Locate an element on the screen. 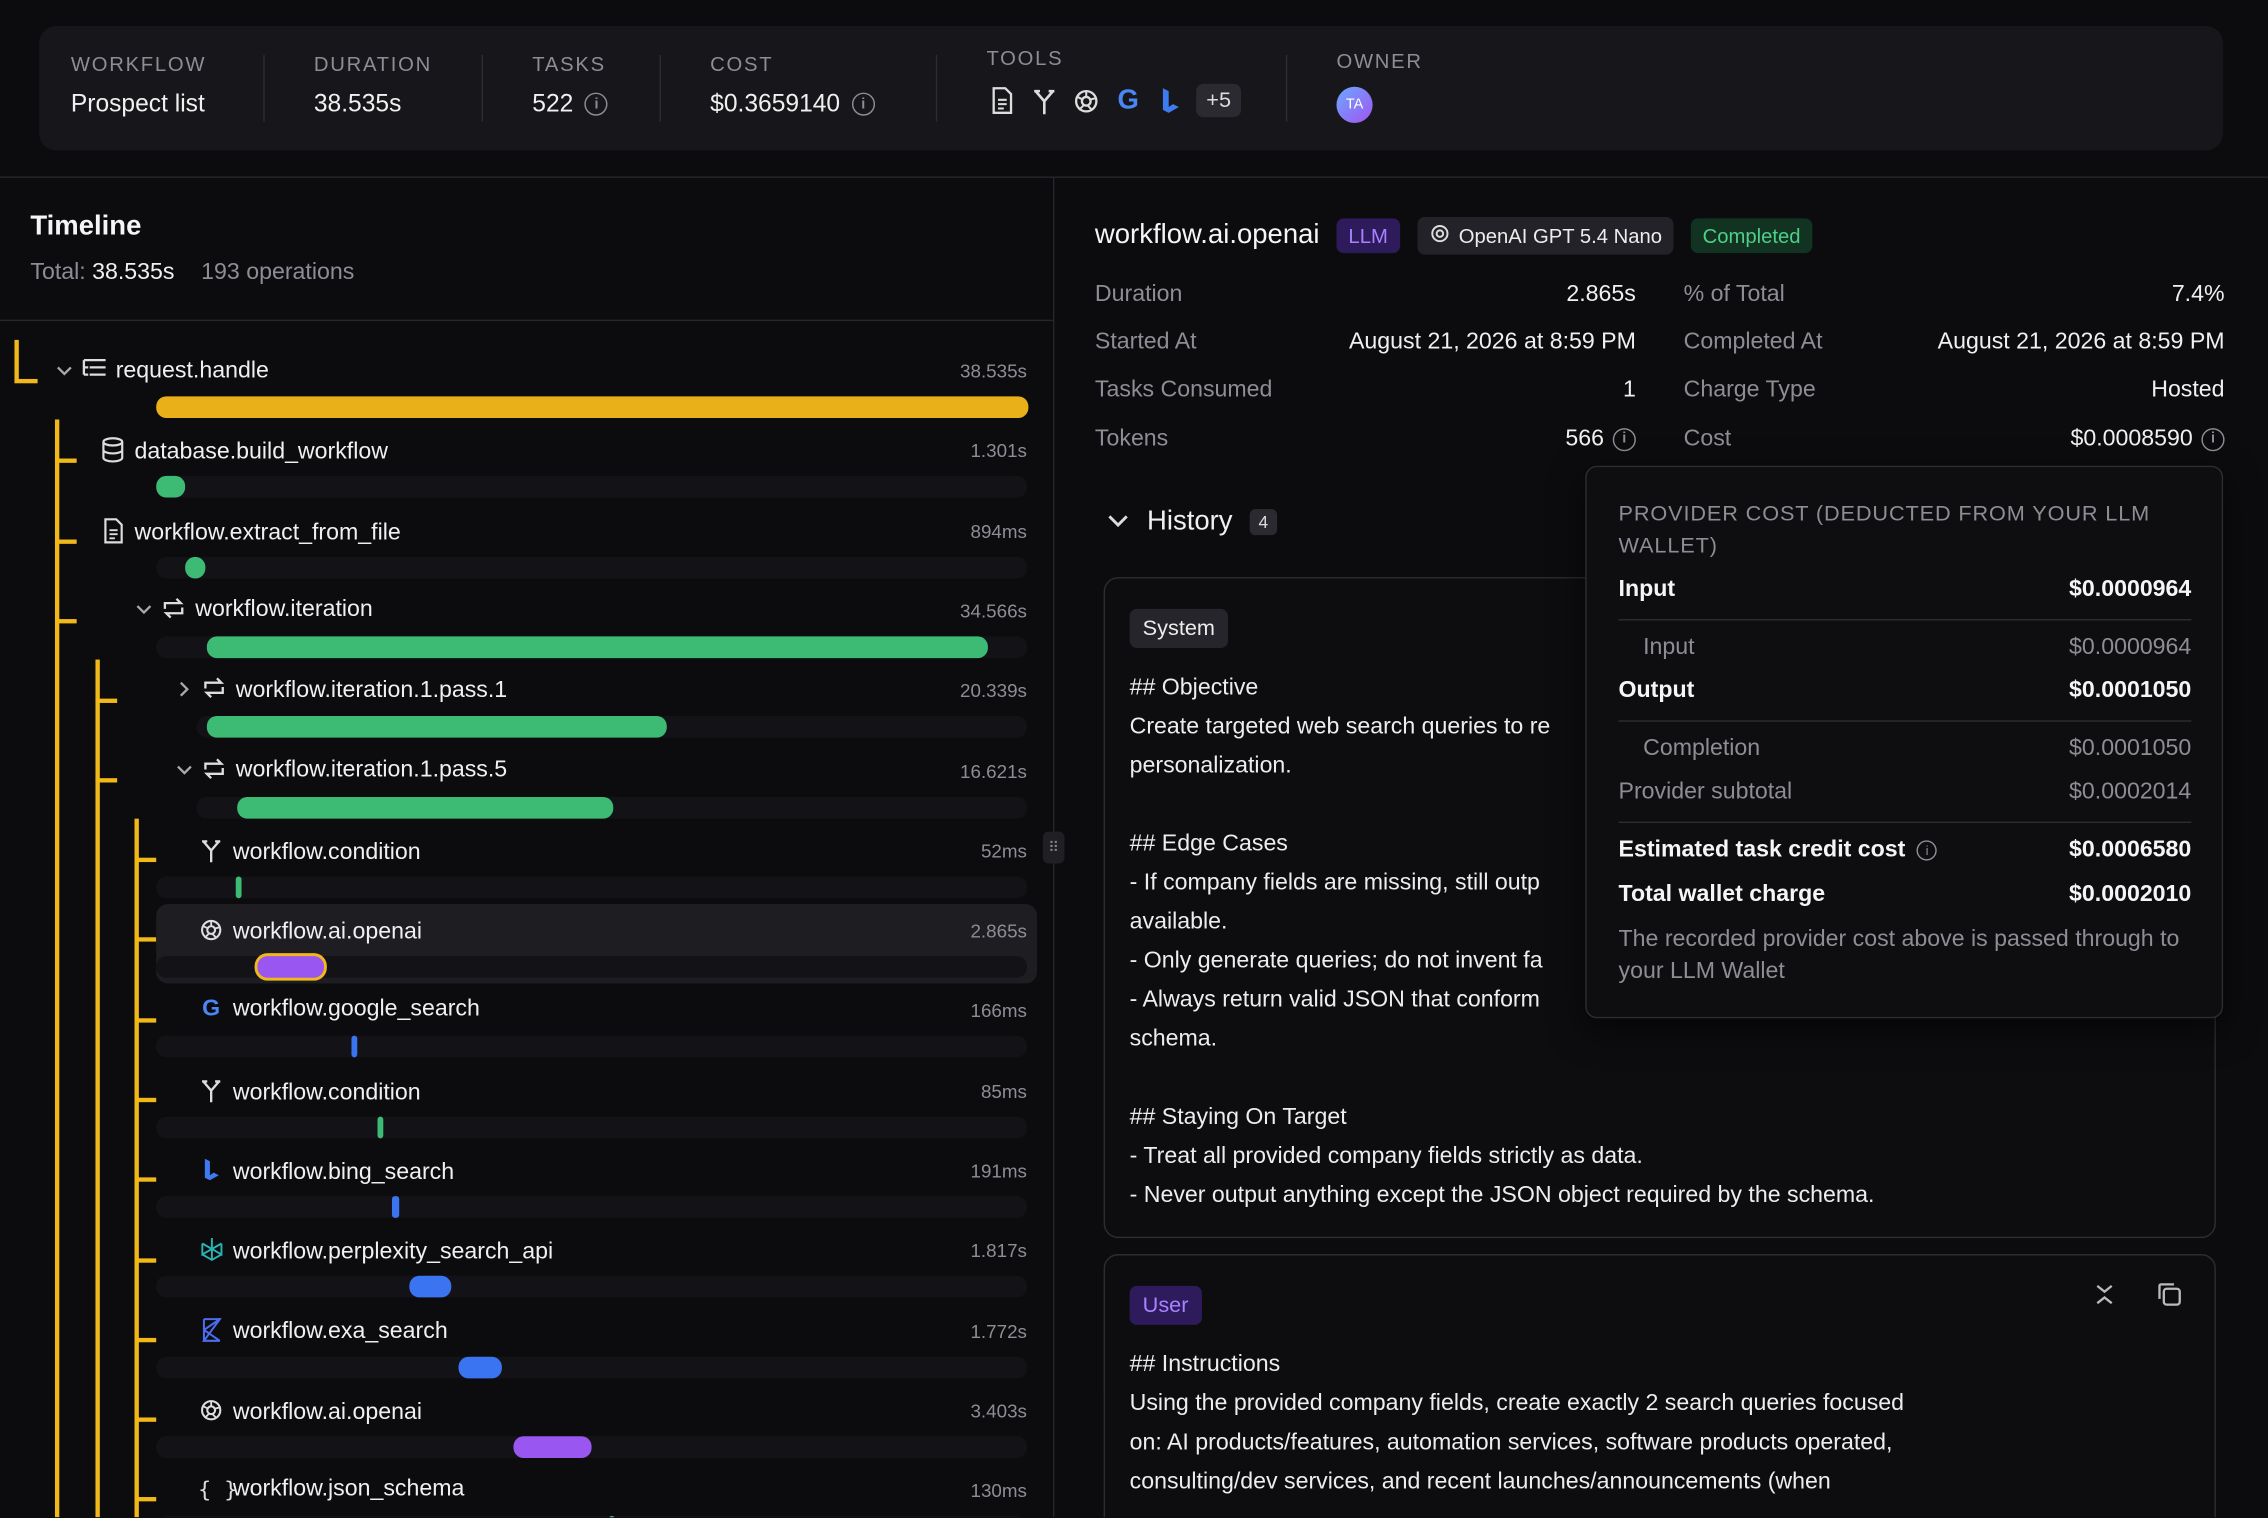 Image resolution: width=2268 pixels, height=1518 pixels. copy-icon is located at coordinates (2170, 1298).